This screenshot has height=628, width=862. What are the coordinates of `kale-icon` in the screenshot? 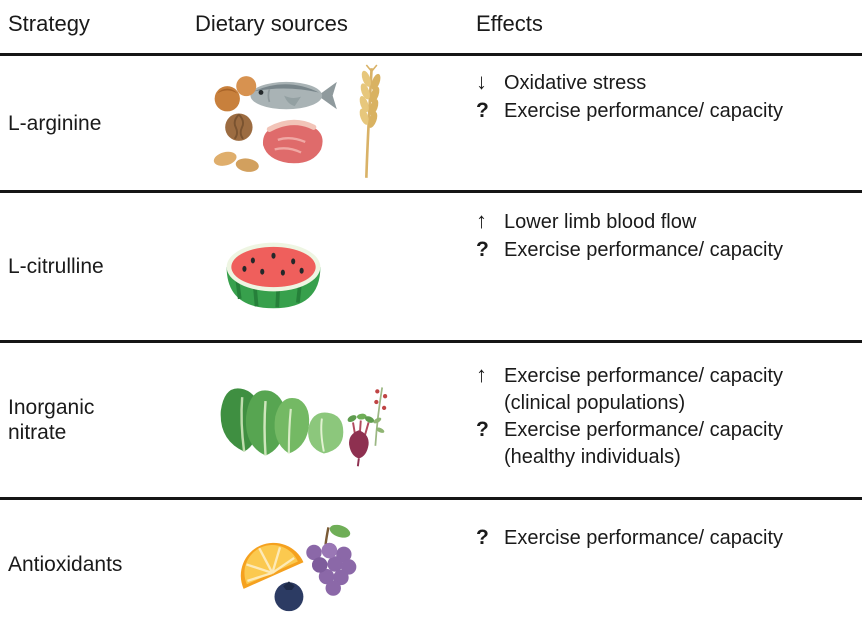 It's located at (264, 421).